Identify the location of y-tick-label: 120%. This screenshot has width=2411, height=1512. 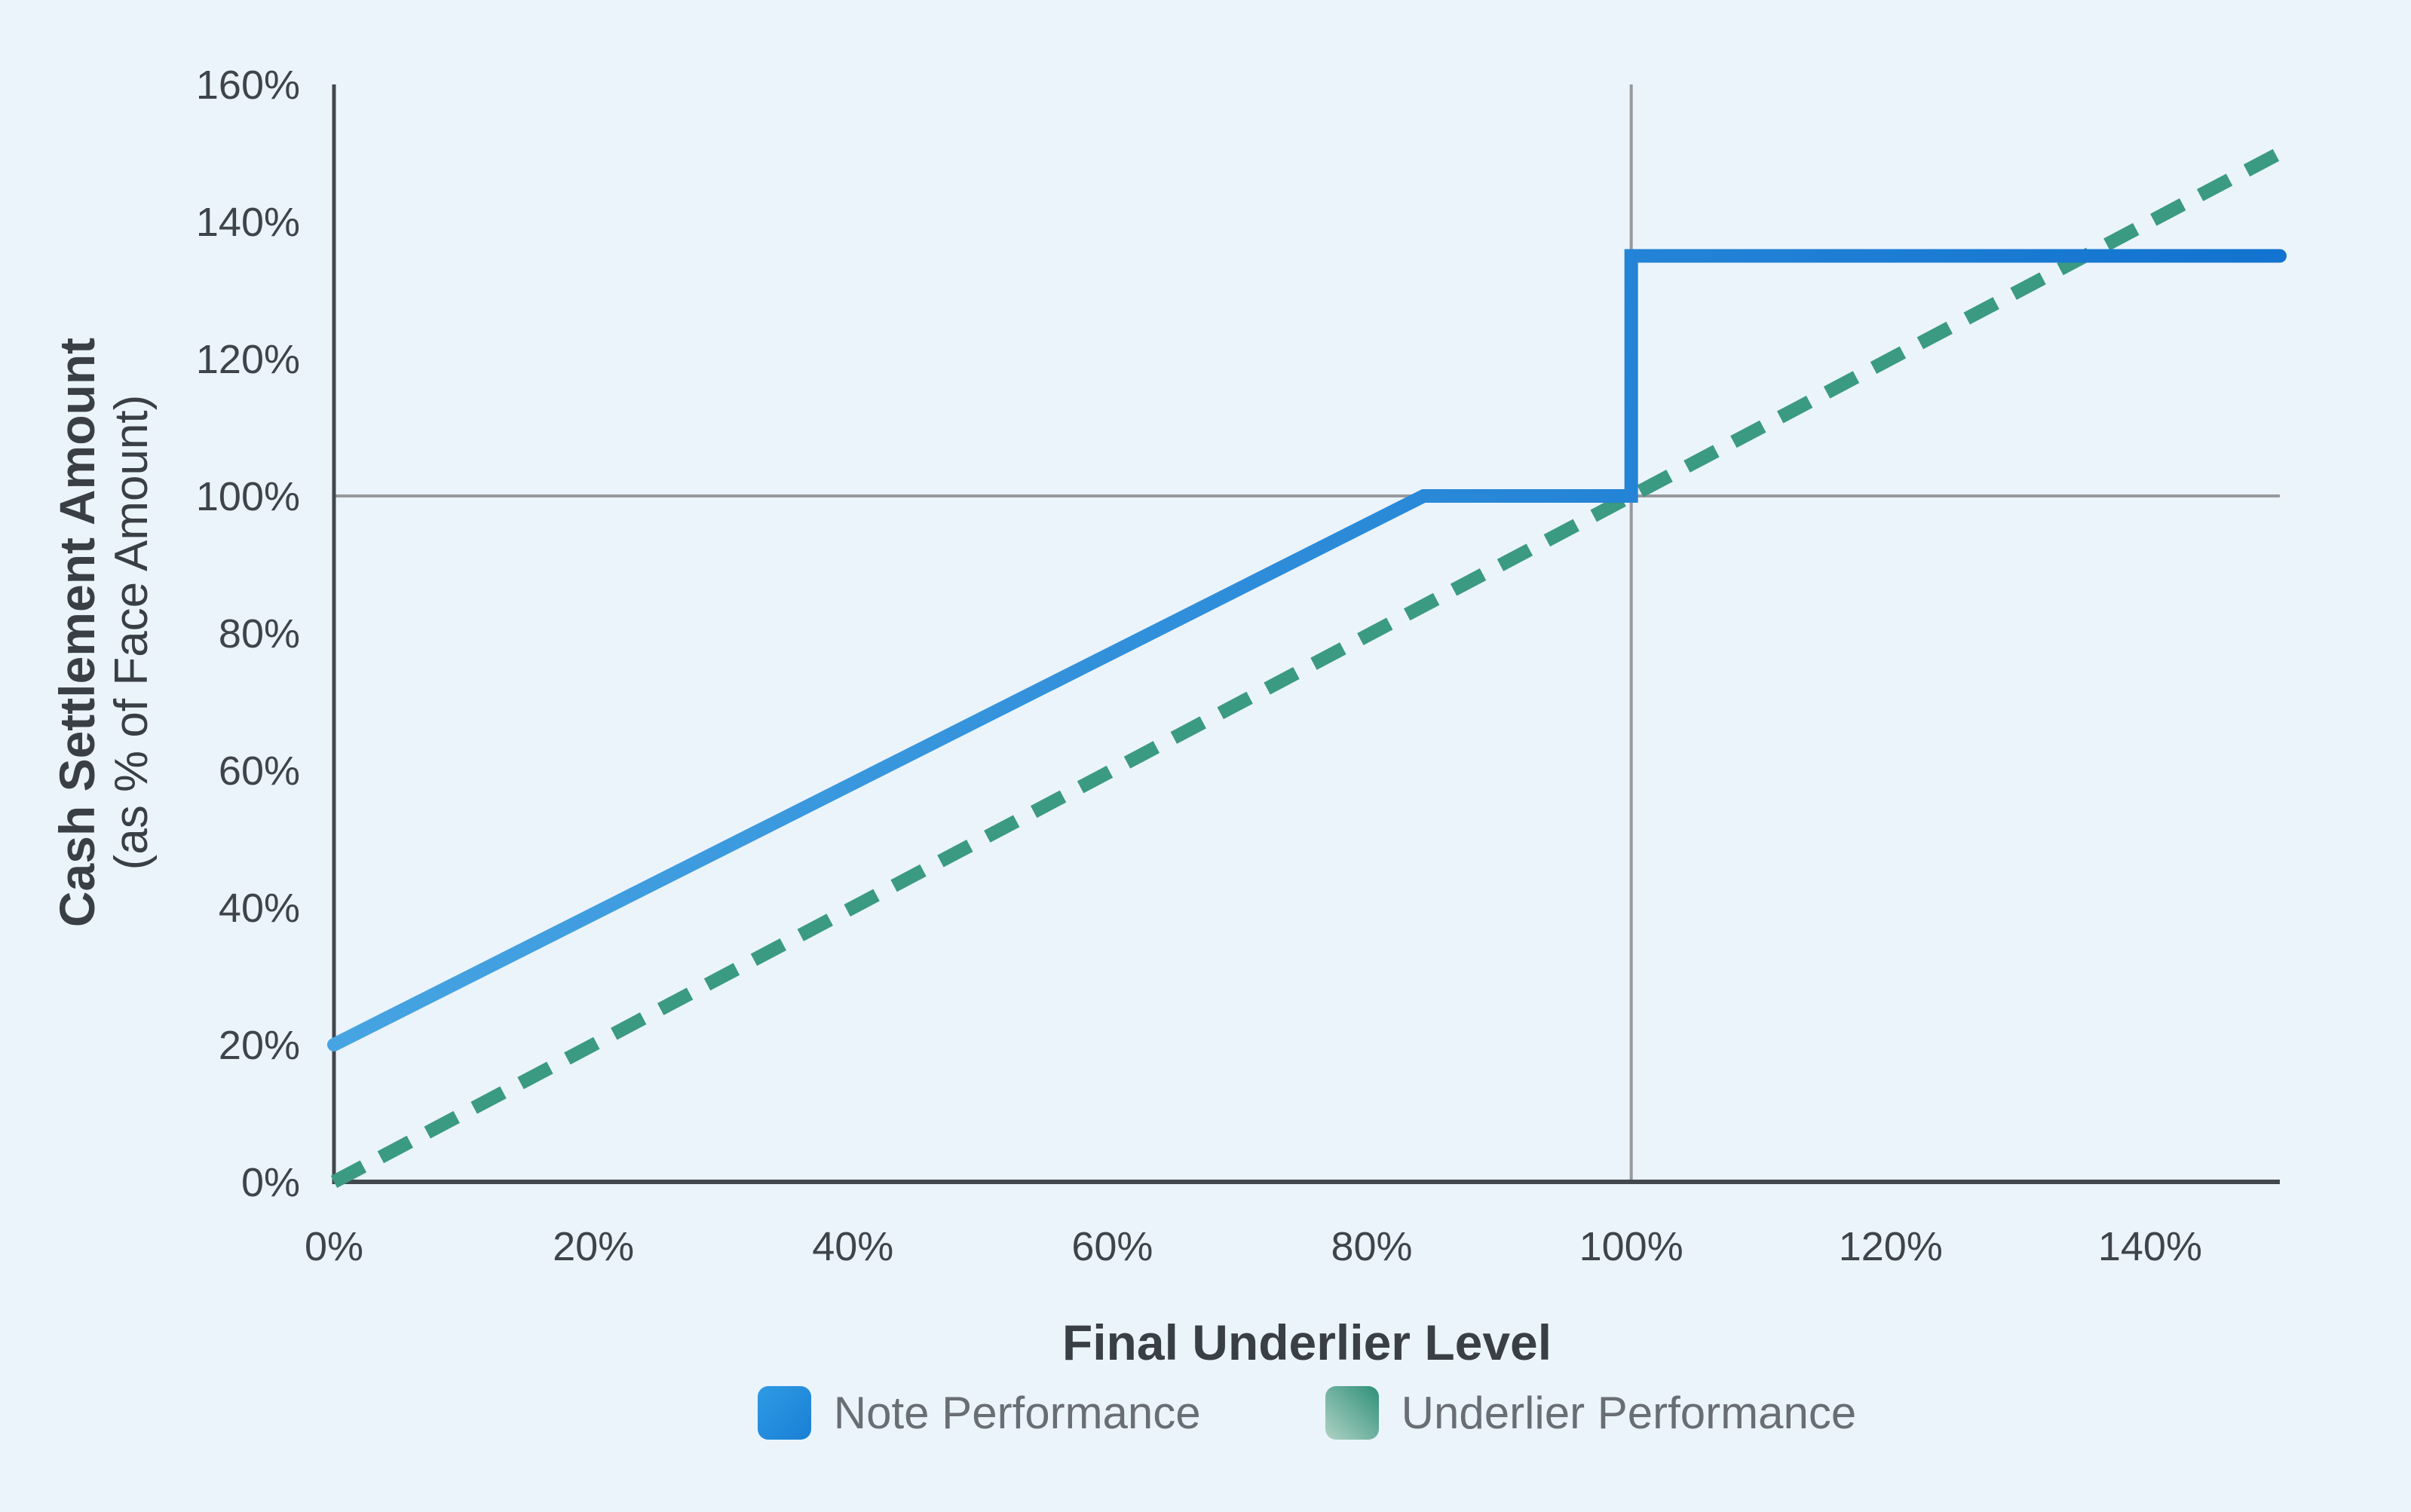
(248, 360).